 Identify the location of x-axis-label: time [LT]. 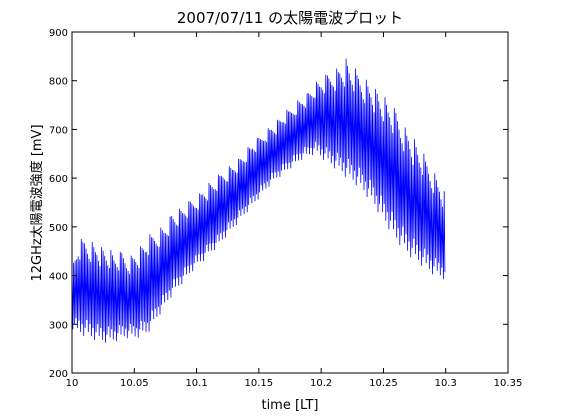
(289, 405).